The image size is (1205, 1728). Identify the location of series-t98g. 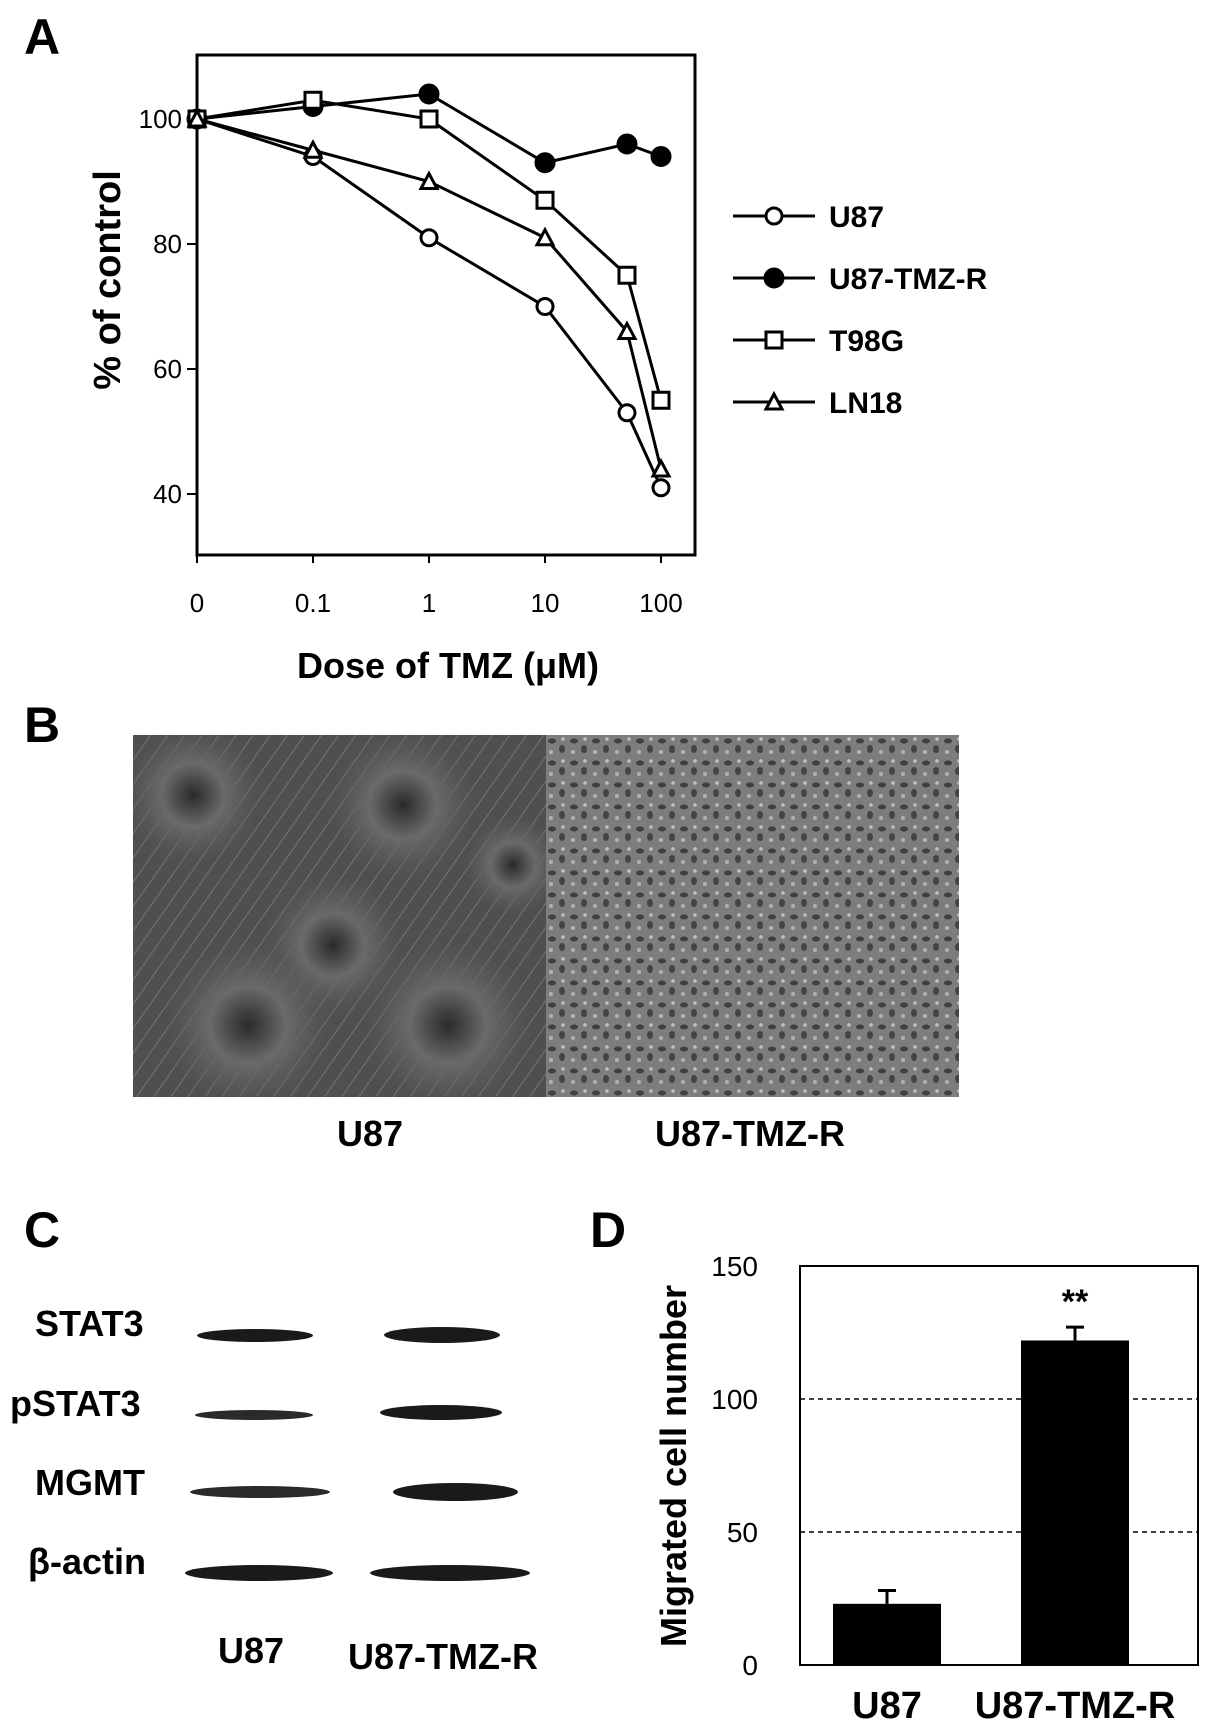
(429, 250).